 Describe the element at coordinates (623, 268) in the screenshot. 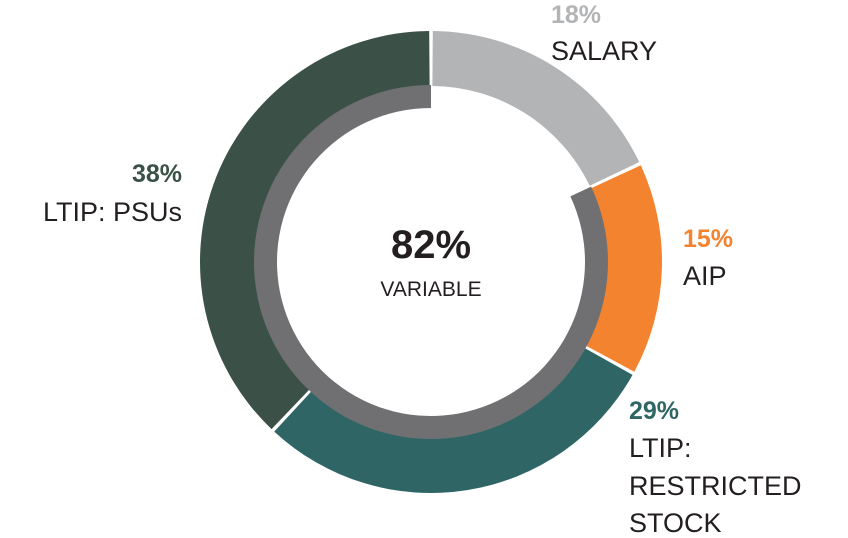

I see `donut-slice-aip` at that location.